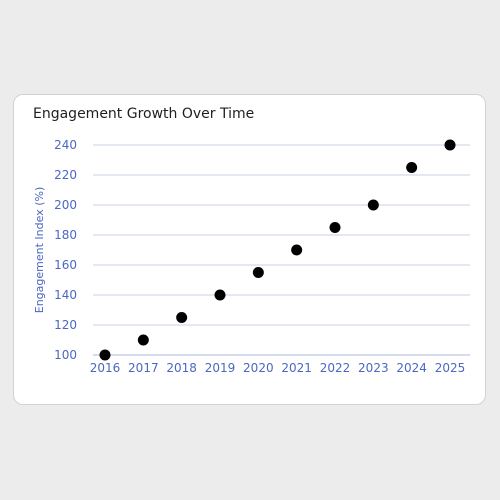  What do you see at coordinates (450, 145) in the screenshot?
I see `data-point-2025` at bounding box center [450, 145].